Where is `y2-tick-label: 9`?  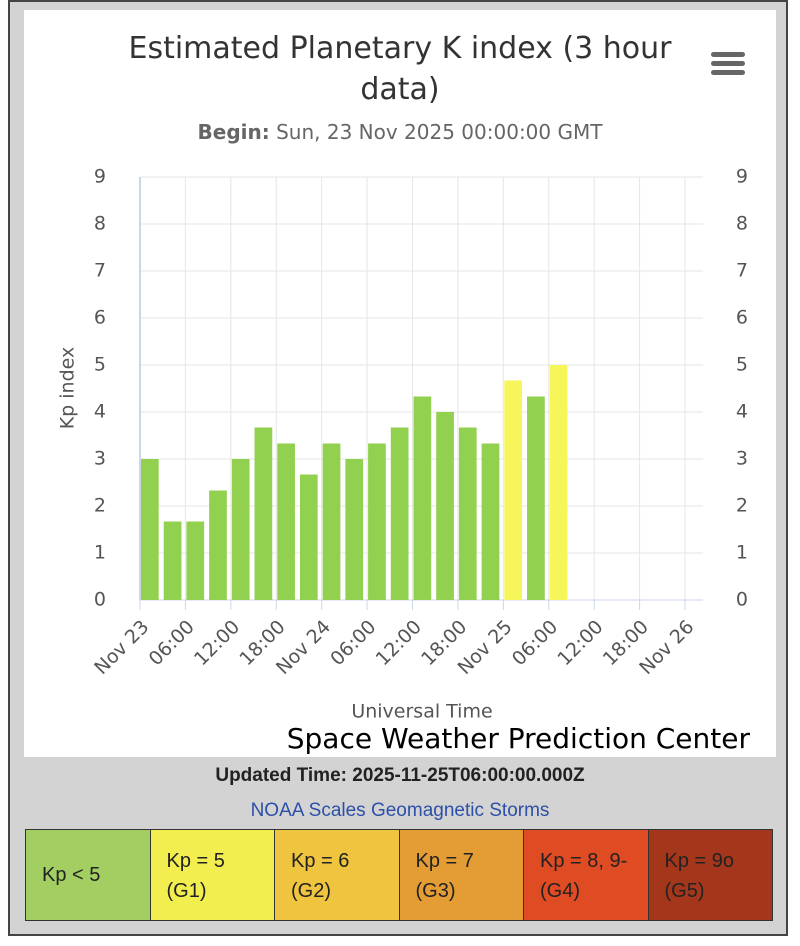 y2-tick-label: 9 is located at coordinates (742, 177).